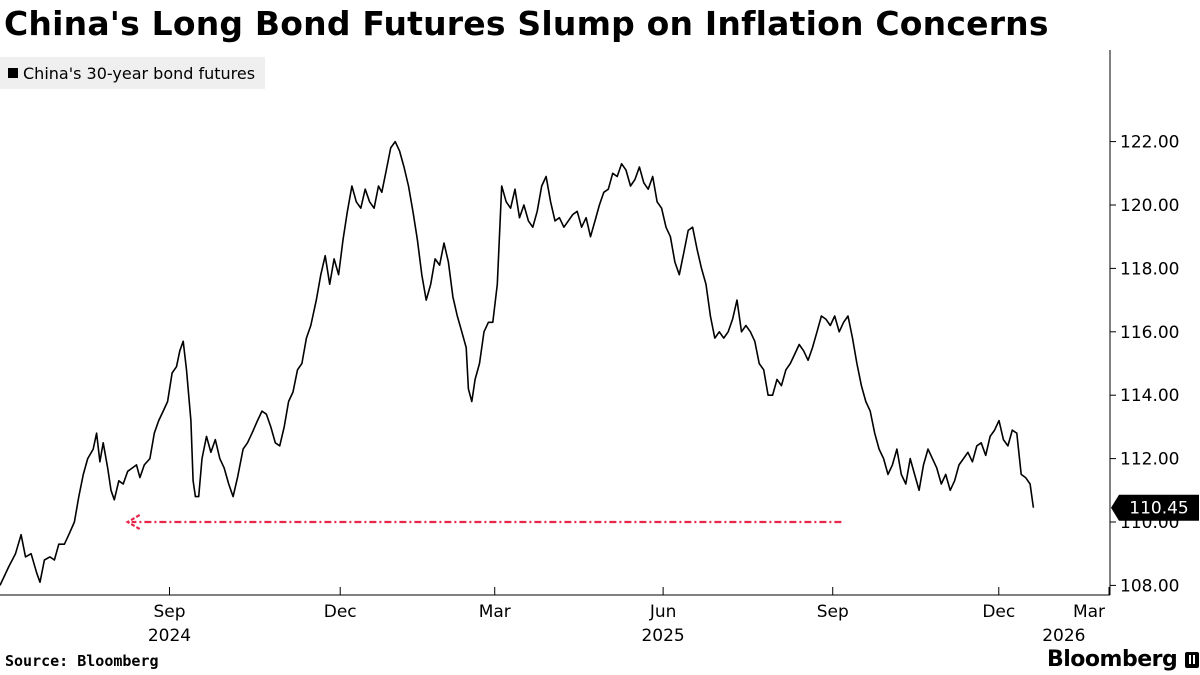 The image size is (1200, 675). Describe the element at coordinates (495, 612) in the screenshot. I see `x-tick-label-2: Mar` at that location.